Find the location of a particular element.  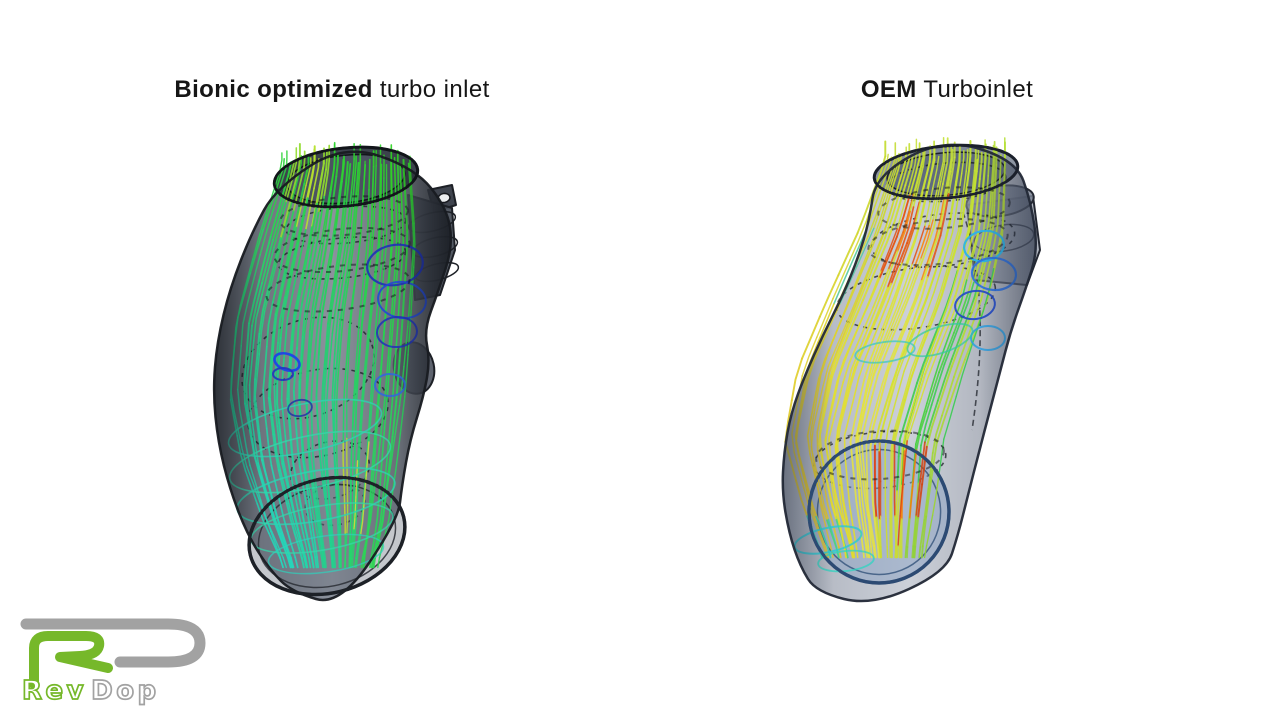

bionic-title-regular: turbo inlet is located at coordinates (431, 89).